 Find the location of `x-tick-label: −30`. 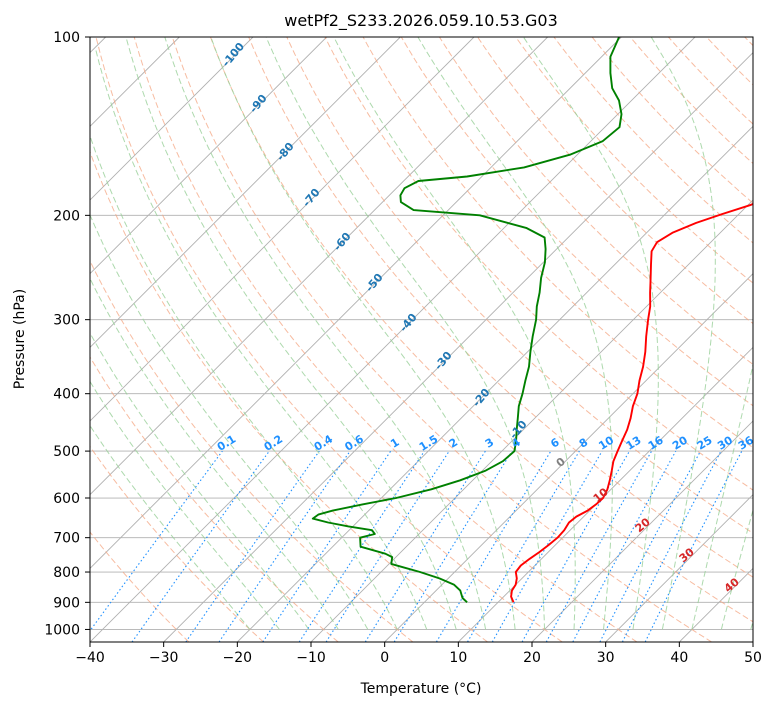

x-tick-label: −30 is located at coordinates (164, 658).